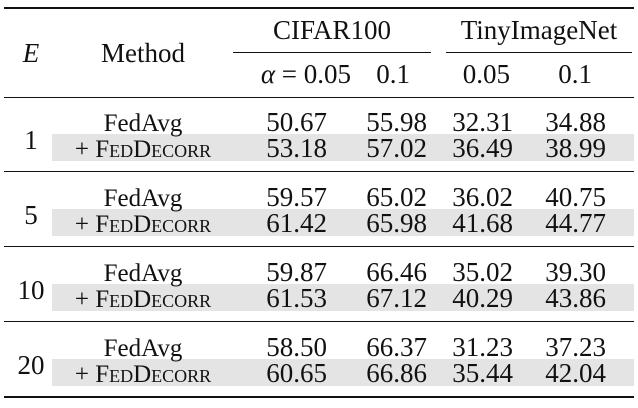 Image resolution: width=638 pixels, height=408 pixels. I want to click on value-cell: 36.02, so click(482, 197).